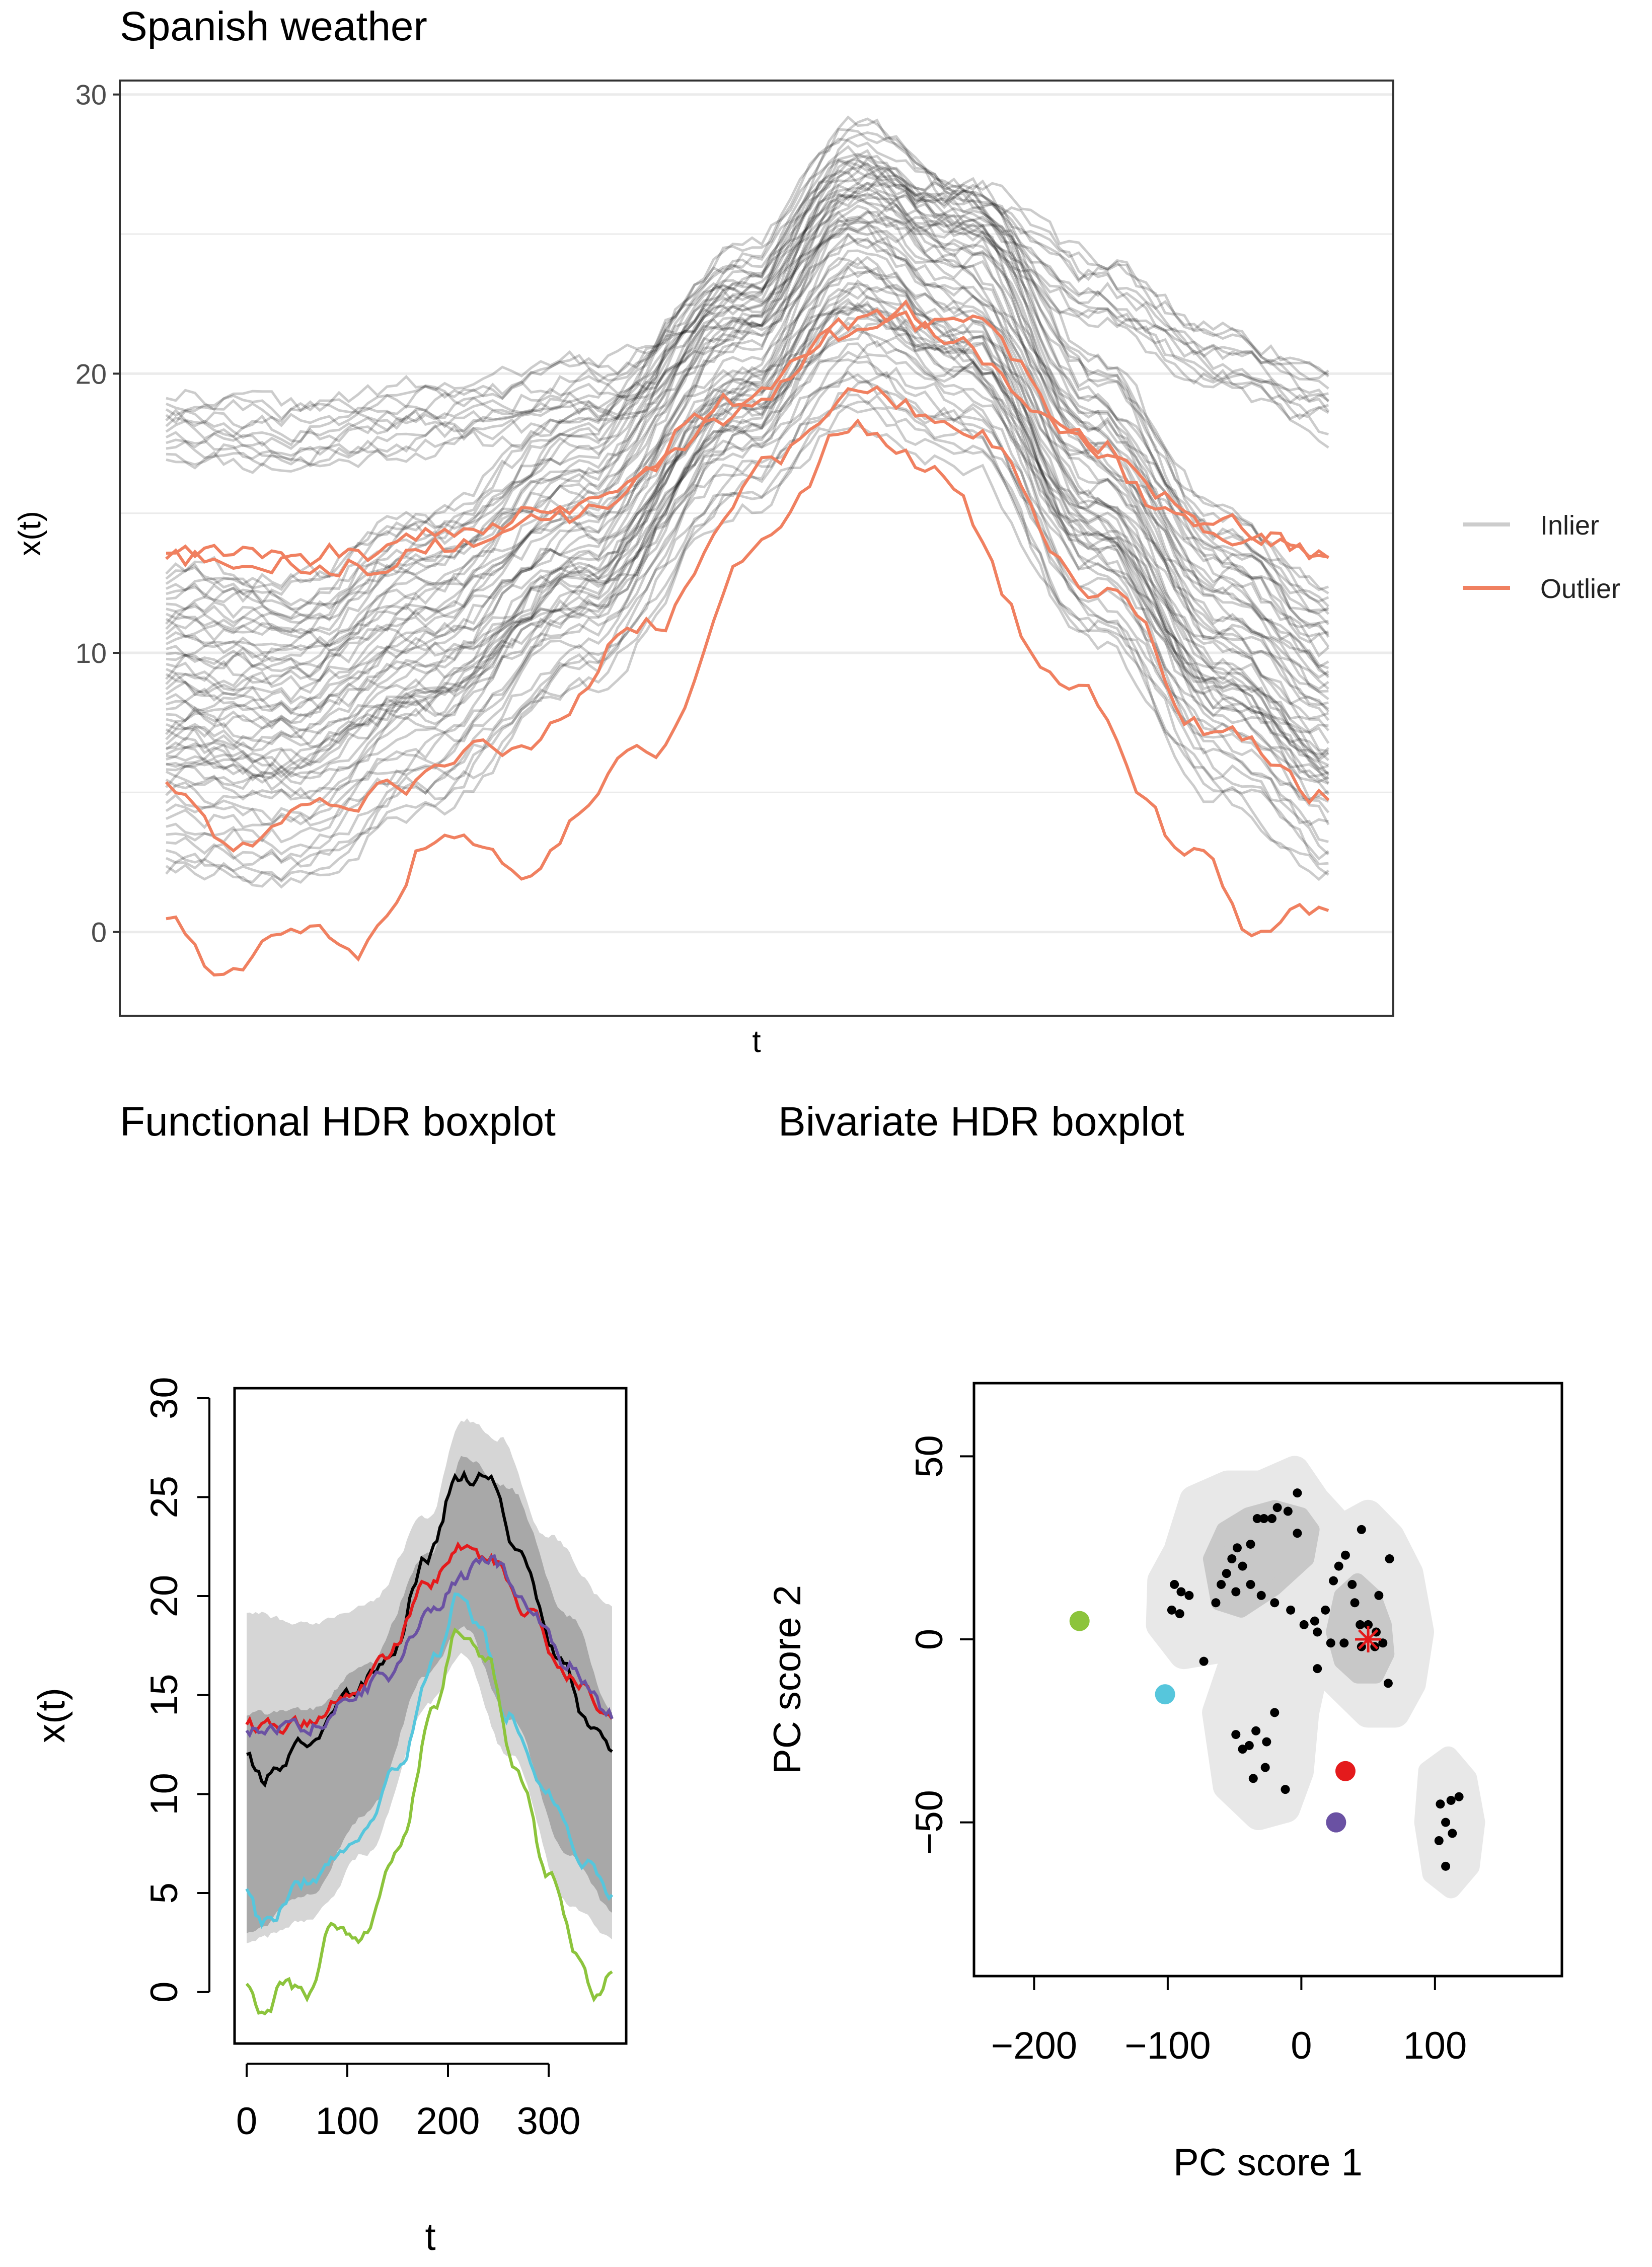  I want to click on highlighted-point, so click(1079, 1621).